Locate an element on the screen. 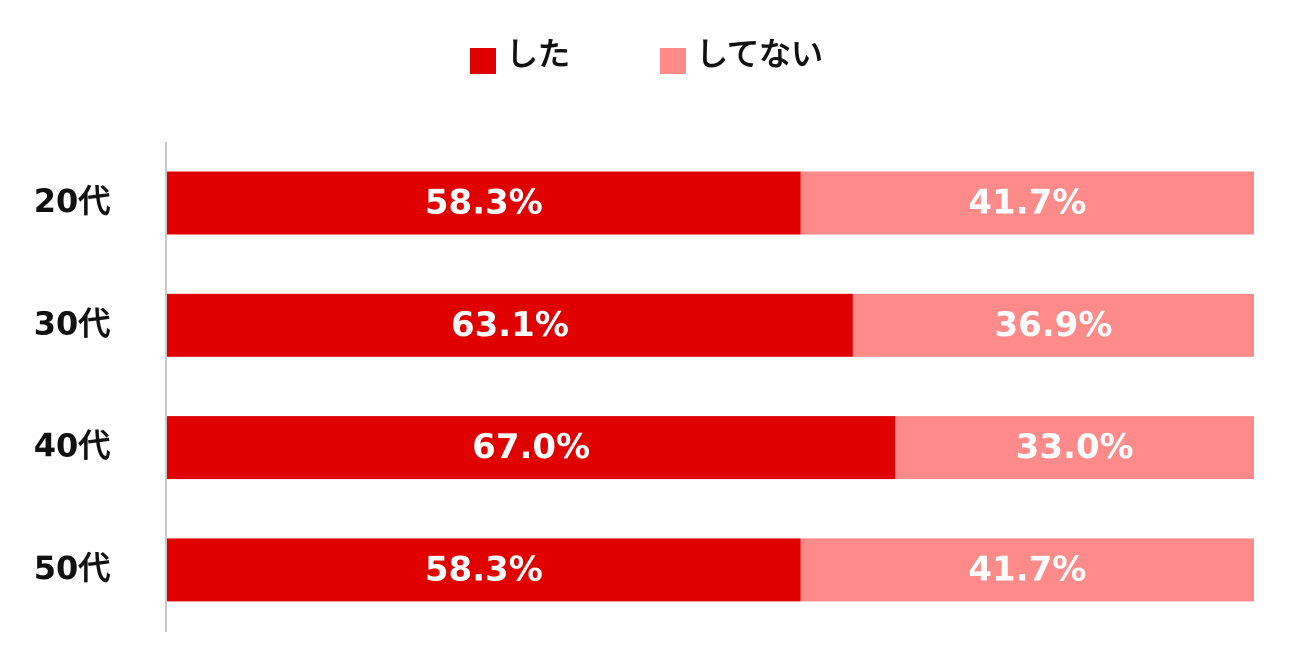  value-label: 63.1% is located at coordinates (510, 325).